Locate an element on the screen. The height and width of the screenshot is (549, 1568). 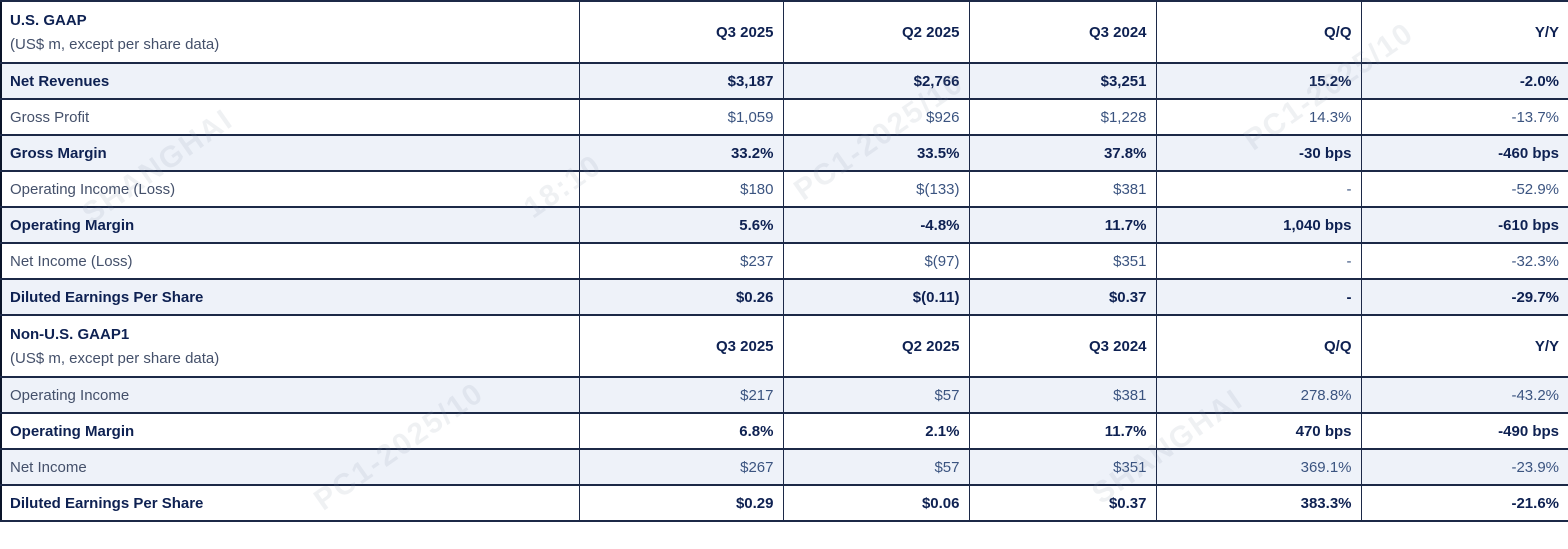
cell-value: $3,251 is located at coordinates (1062, 81).